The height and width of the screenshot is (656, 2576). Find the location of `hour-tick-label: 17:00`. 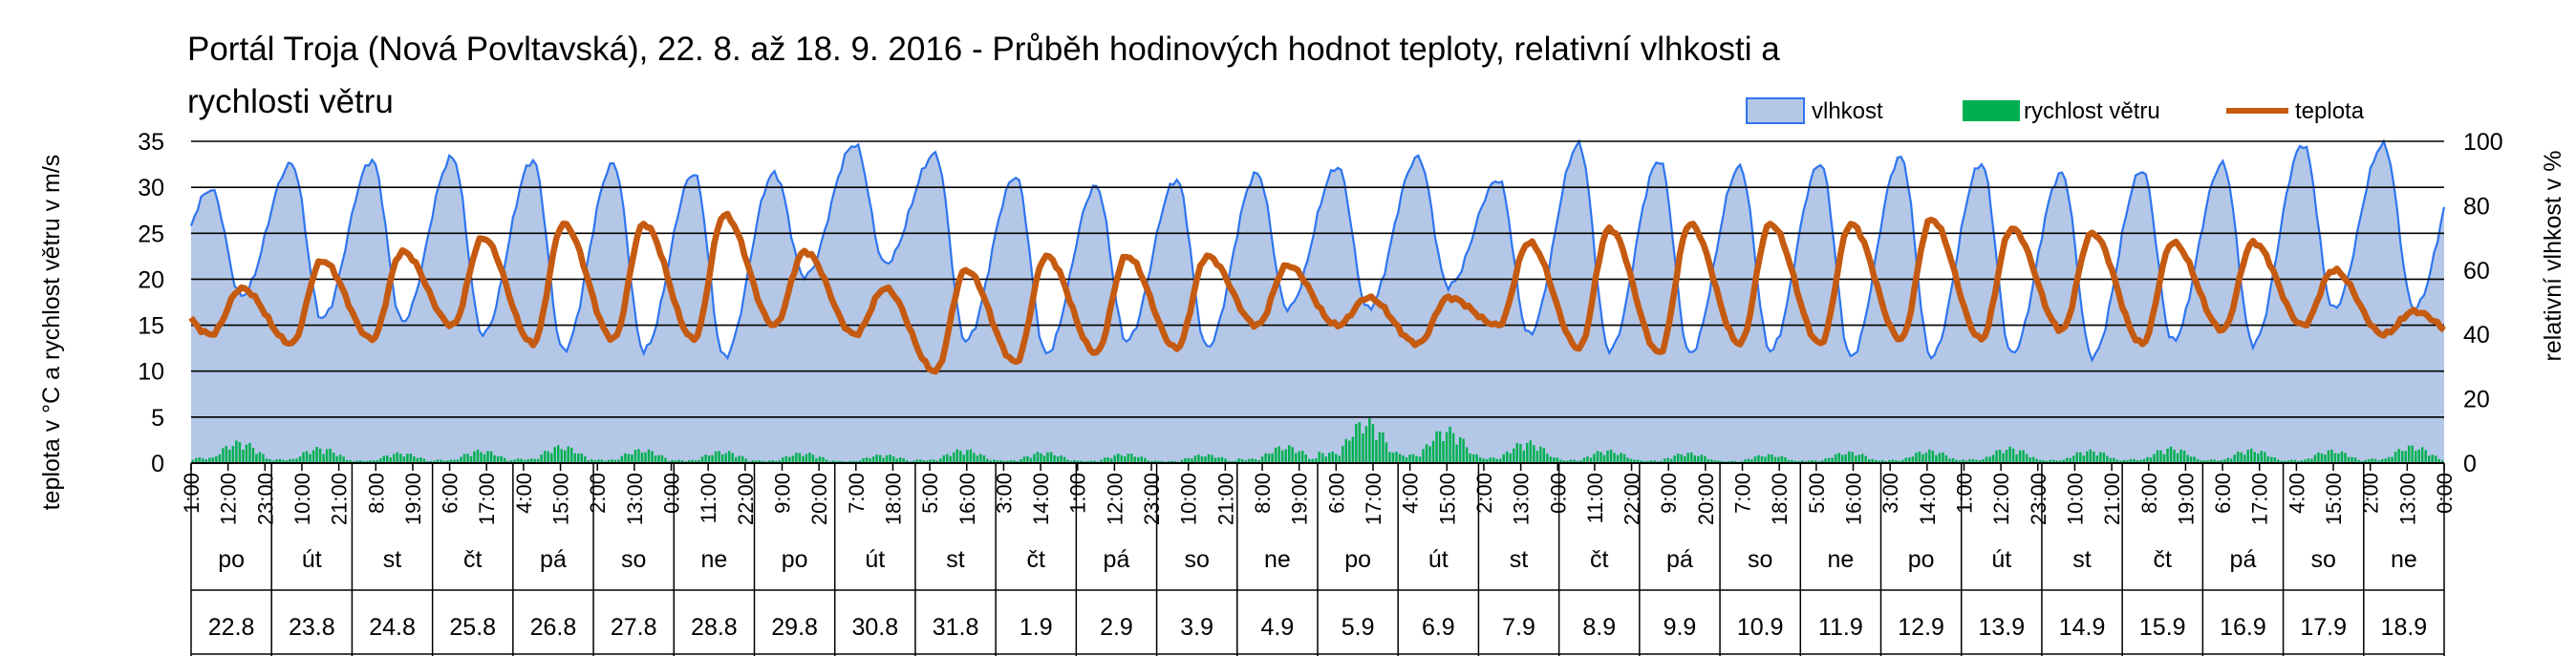

hour-tick-label: 17:00 is located at coordinates (1373, 499).